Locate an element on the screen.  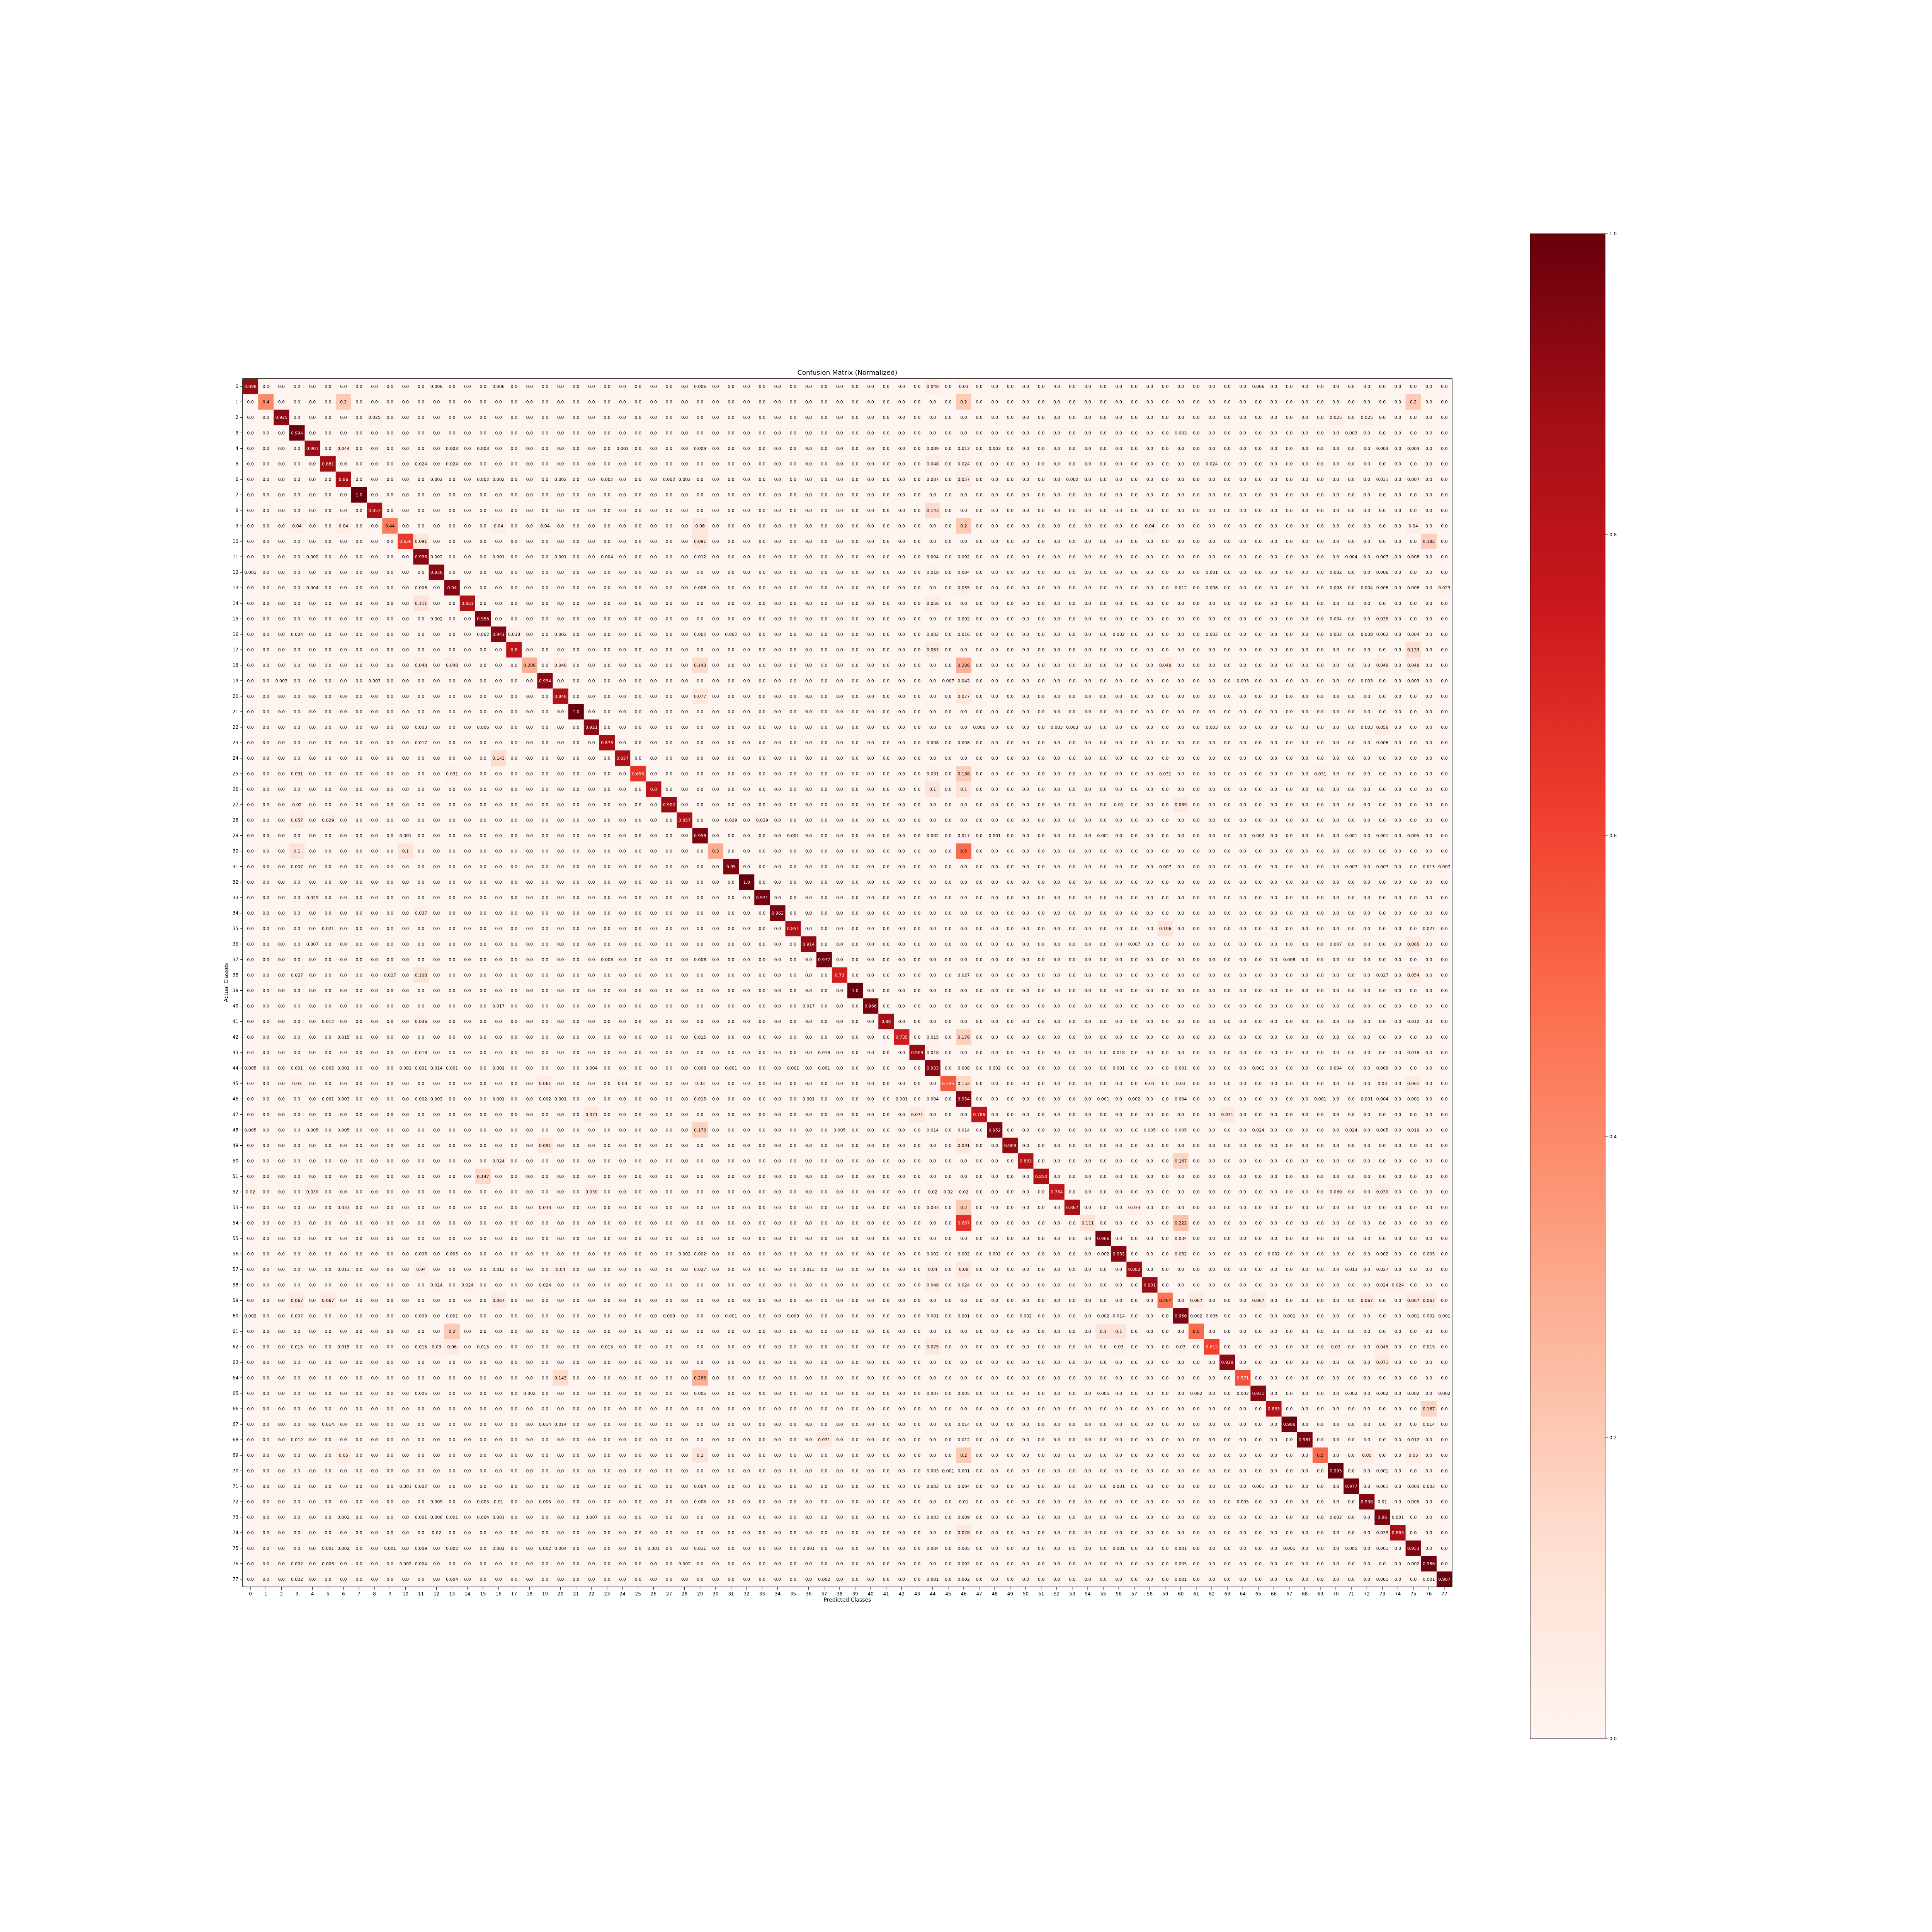
cell-value-label: 0.003 is located at coordinates (1057, 727).